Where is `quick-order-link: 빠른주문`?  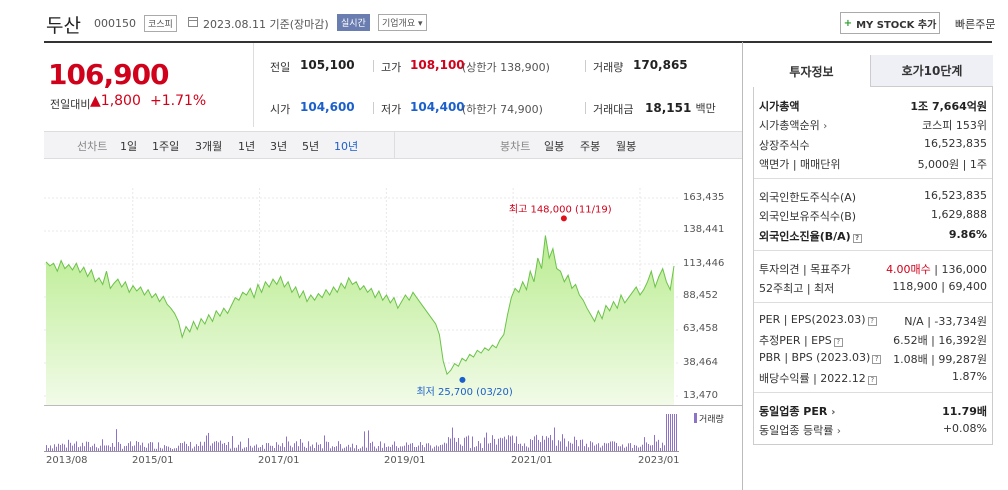 quick-order-link: 빠른주문 is located at coordinates (975, 24).